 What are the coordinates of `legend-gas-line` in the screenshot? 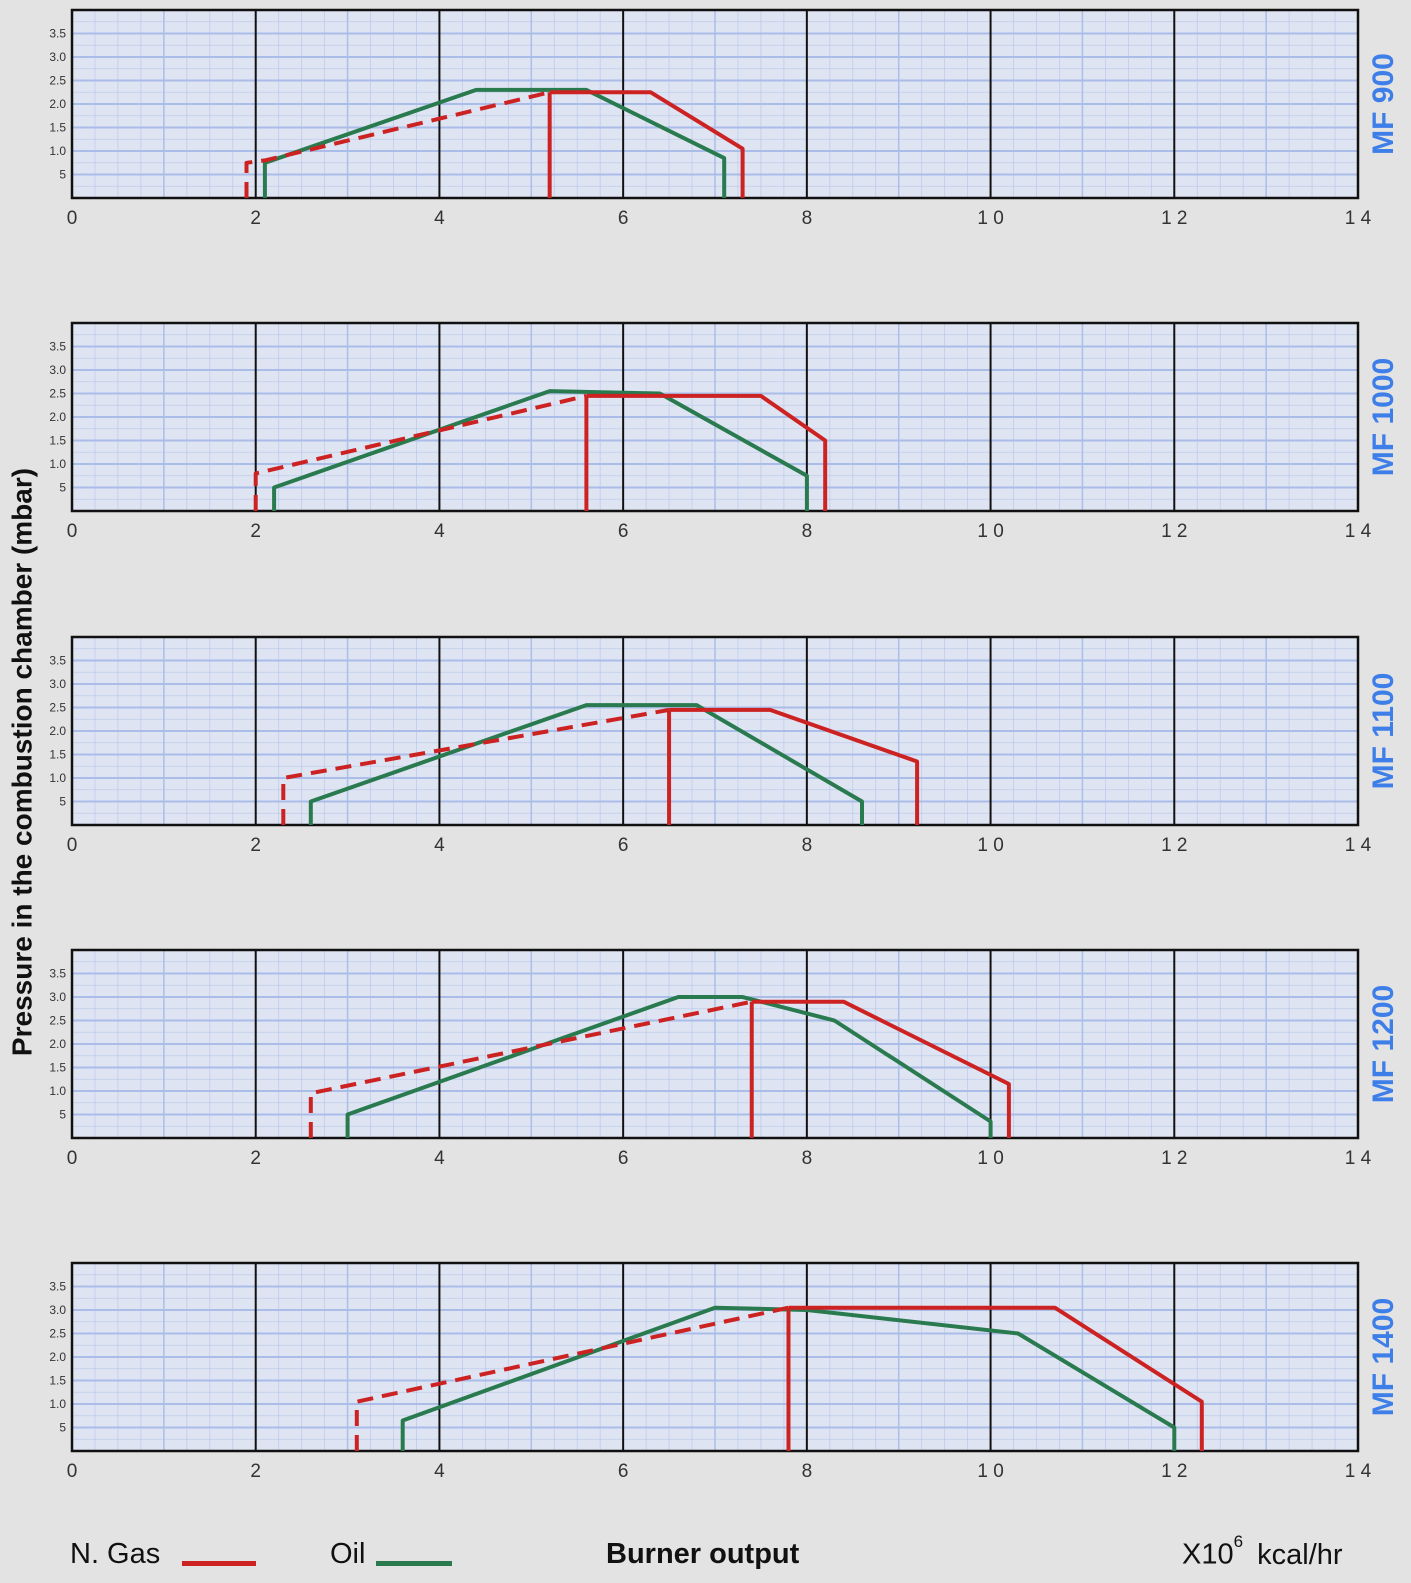 It's located at (219, 1563).